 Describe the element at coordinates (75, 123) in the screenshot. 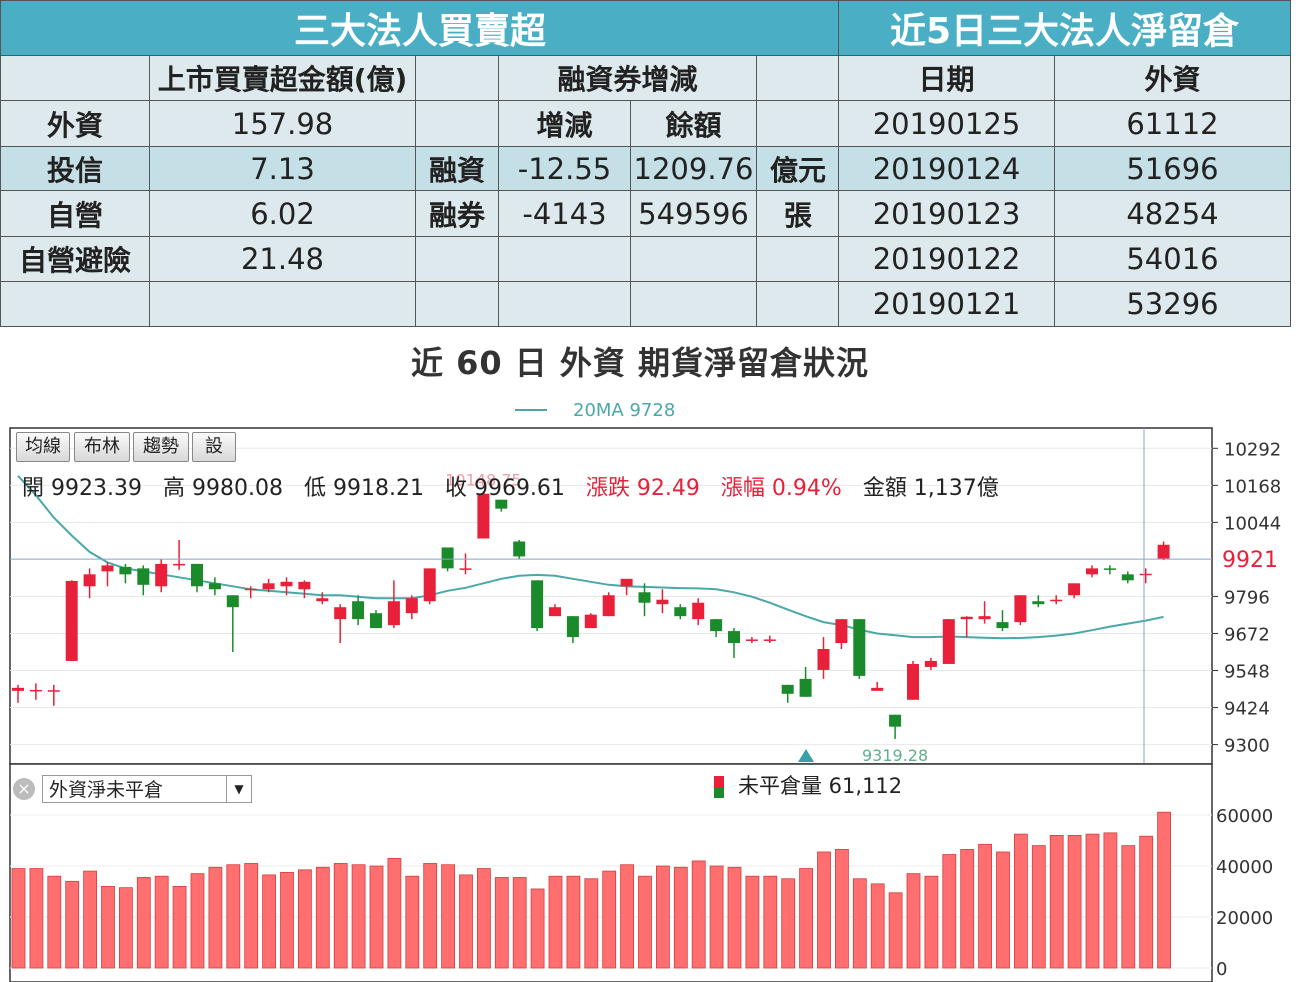

I see `row-label: 外資` at that location.